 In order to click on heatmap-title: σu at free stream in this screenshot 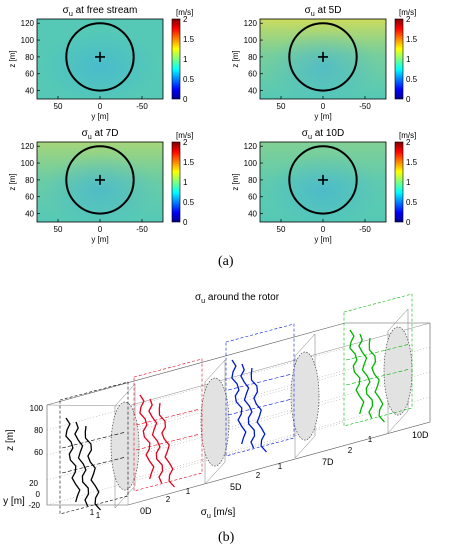, I will do `click(100, 11)`.